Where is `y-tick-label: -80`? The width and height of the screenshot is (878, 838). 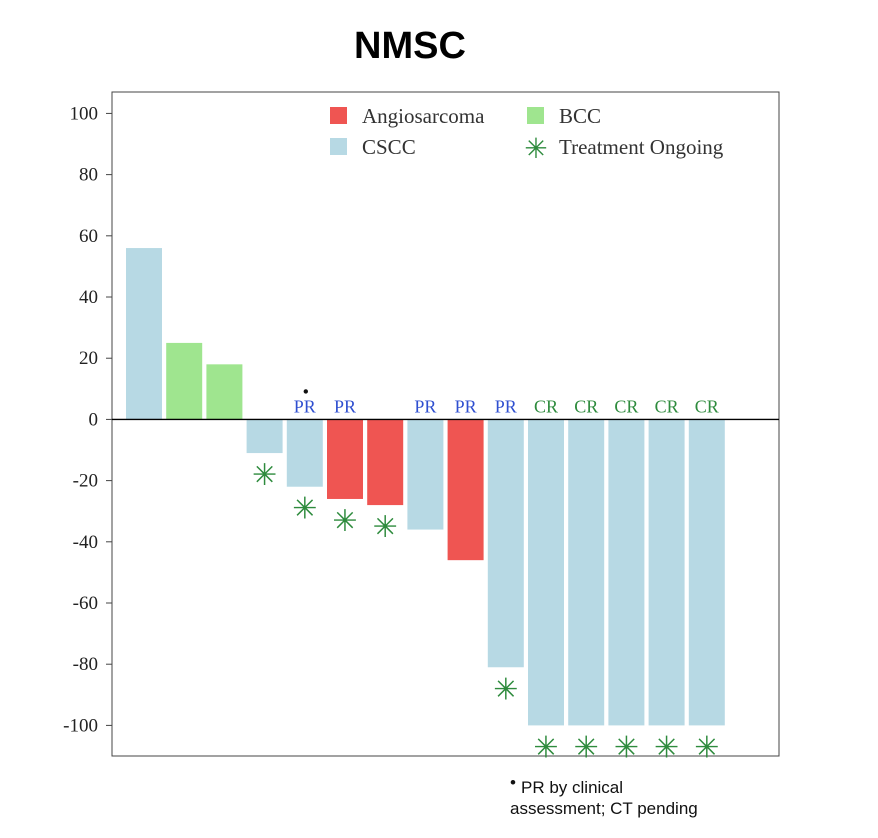 y-tick-label: -80 is located at coordinates (85, 664).